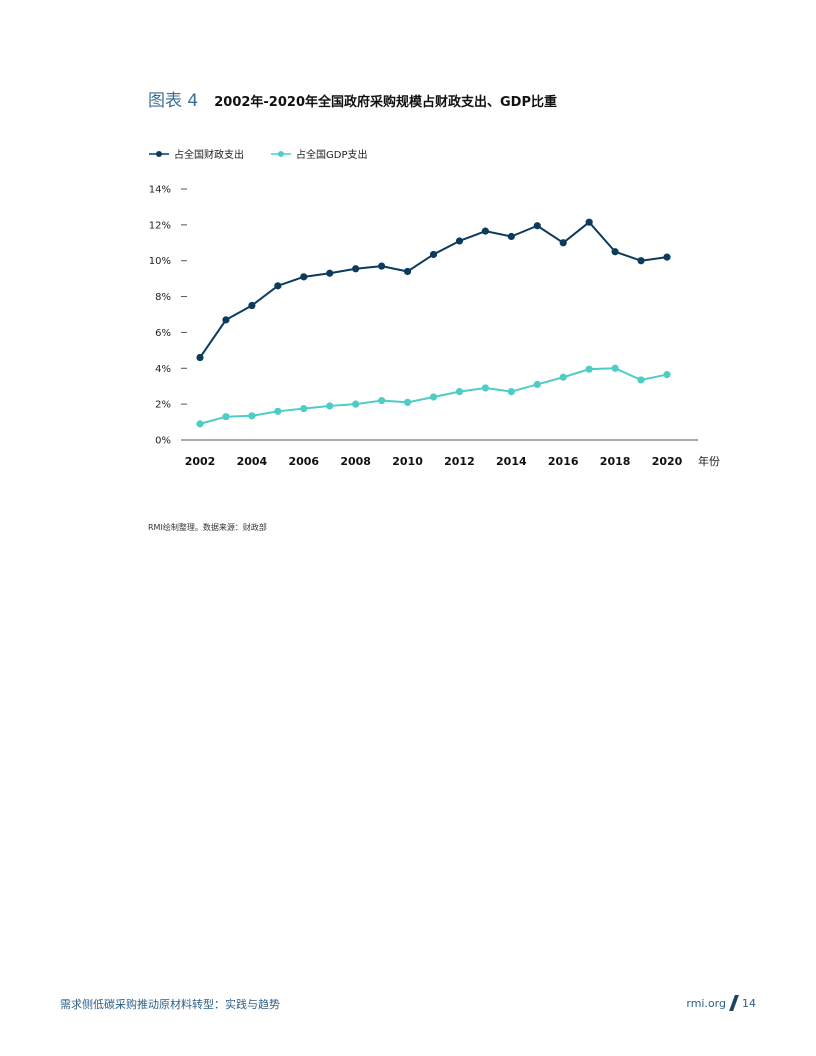  Describe the element at coordinates (160, 225) in the screenshot. I see `y-tick-label: 12%` at that location.